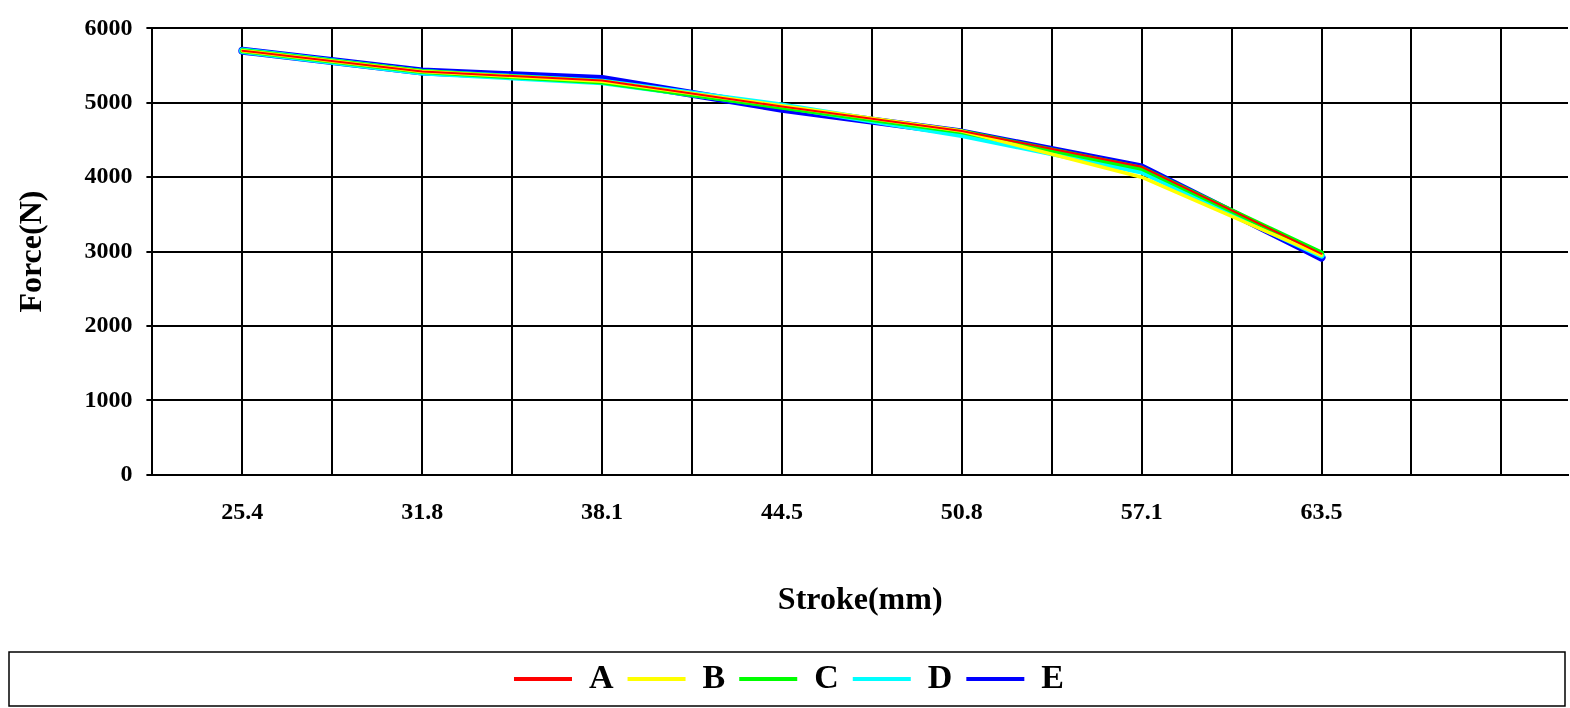 This screenshot has width=1570, height=708. Describe the element at coordinates (940, 676) in the screenshot. I see `legend-label: D` at that location.